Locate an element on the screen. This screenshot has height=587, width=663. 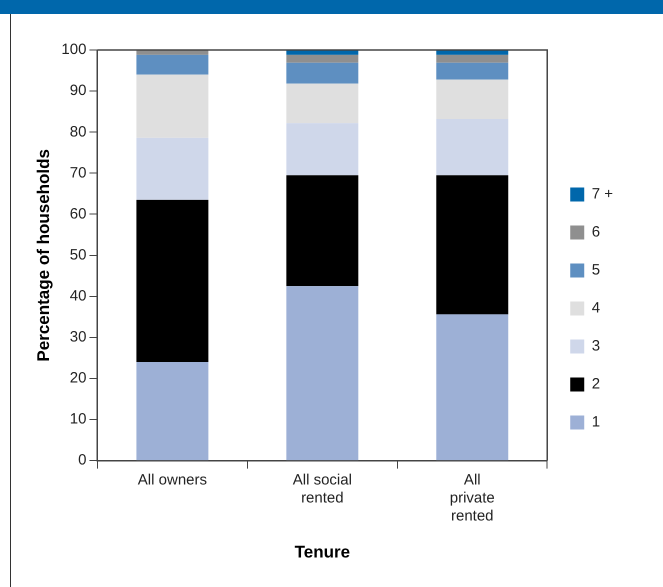
y-axis-title: Percentage of households is located at coordinates (43, 255).